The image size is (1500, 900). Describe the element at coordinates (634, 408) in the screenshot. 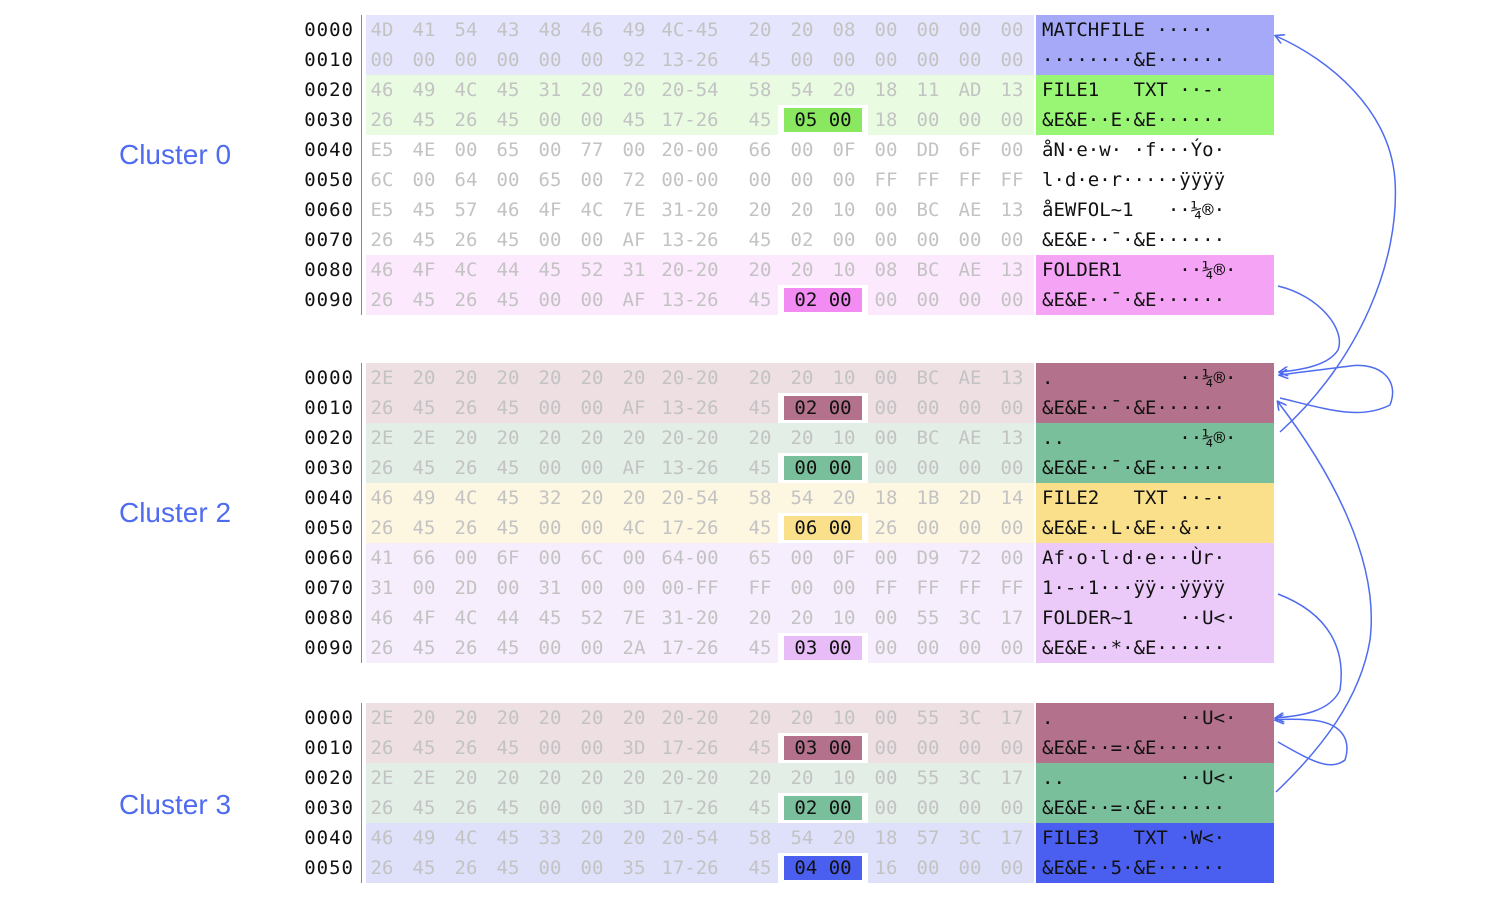

I see `hex-byte: AF` at that location.